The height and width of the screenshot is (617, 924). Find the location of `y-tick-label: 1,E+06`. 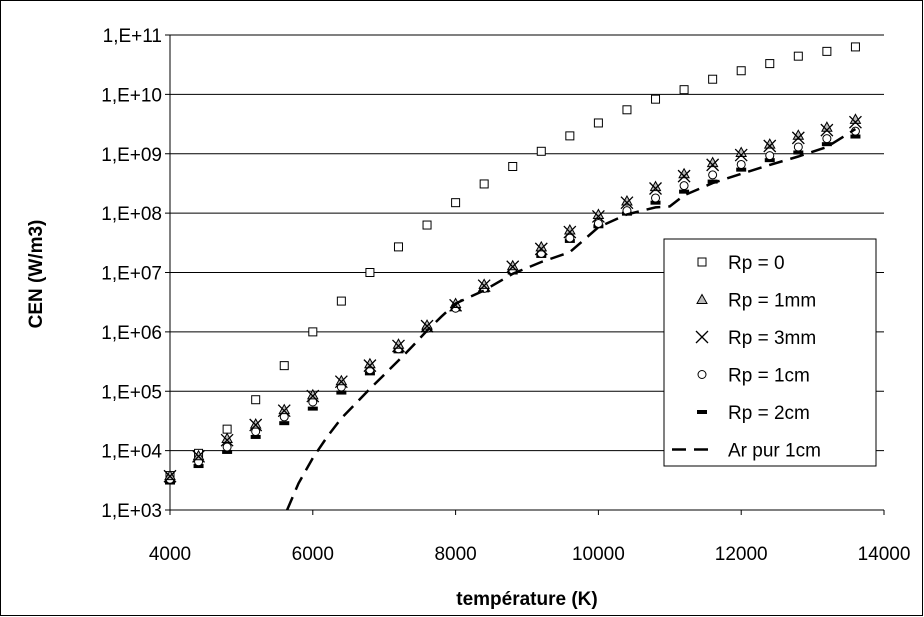

y-tick-label: 1,E+06 is located at coordinates (131, 333).